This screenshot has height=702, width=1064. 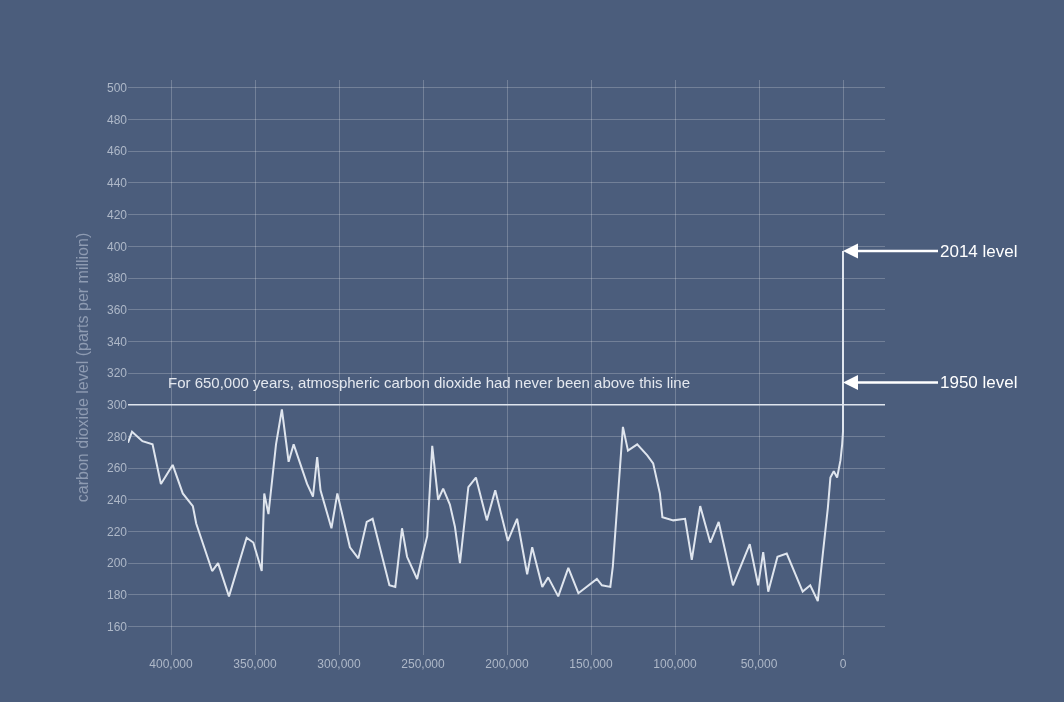 What do you see at coordinates (117, 246) in the screenshot?
I see `y-tick-label: 400` at bounding box center [117, 246].